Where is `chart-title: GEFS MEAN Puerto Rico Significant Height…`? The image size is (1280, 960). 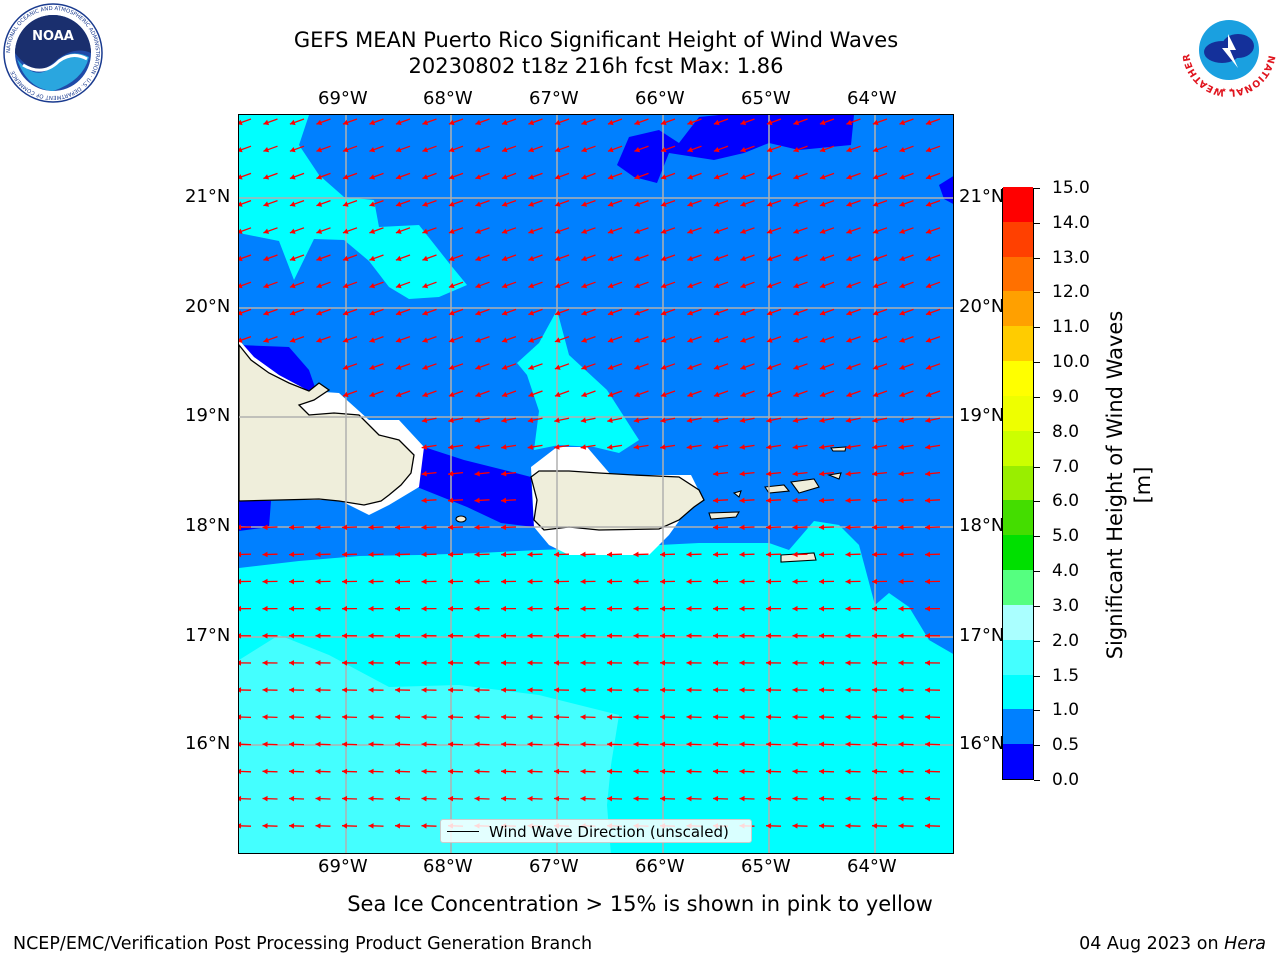 chart-title: GEFS MEAN Puerto Rico Significant Height… is located at coordinates (596, 40).